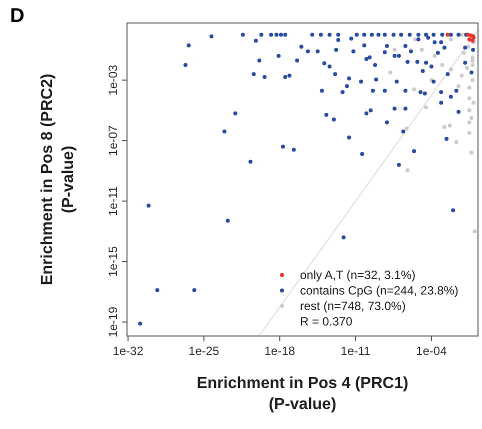 This screenshot has width=482, height=429. What do you see at coordinates (432, 351) in the screenshot?
I see `x-tick-label: 1e-04` at bounding box center [432, 351].